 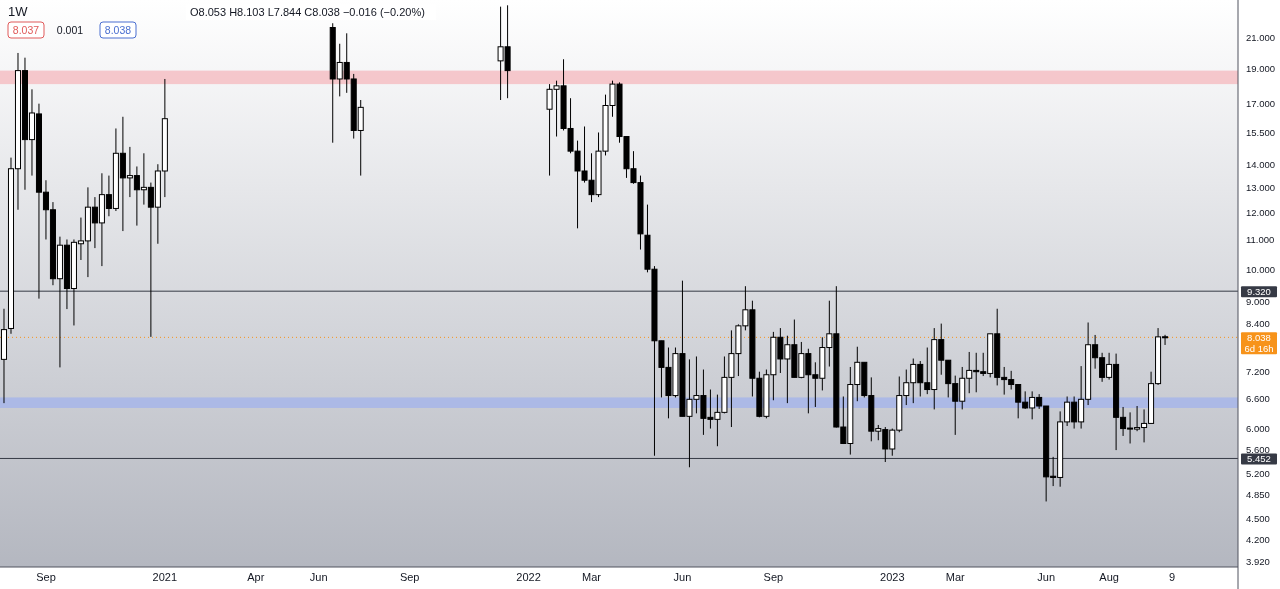 I want to click on annotation: 0.001, so click(x=70, y=29).